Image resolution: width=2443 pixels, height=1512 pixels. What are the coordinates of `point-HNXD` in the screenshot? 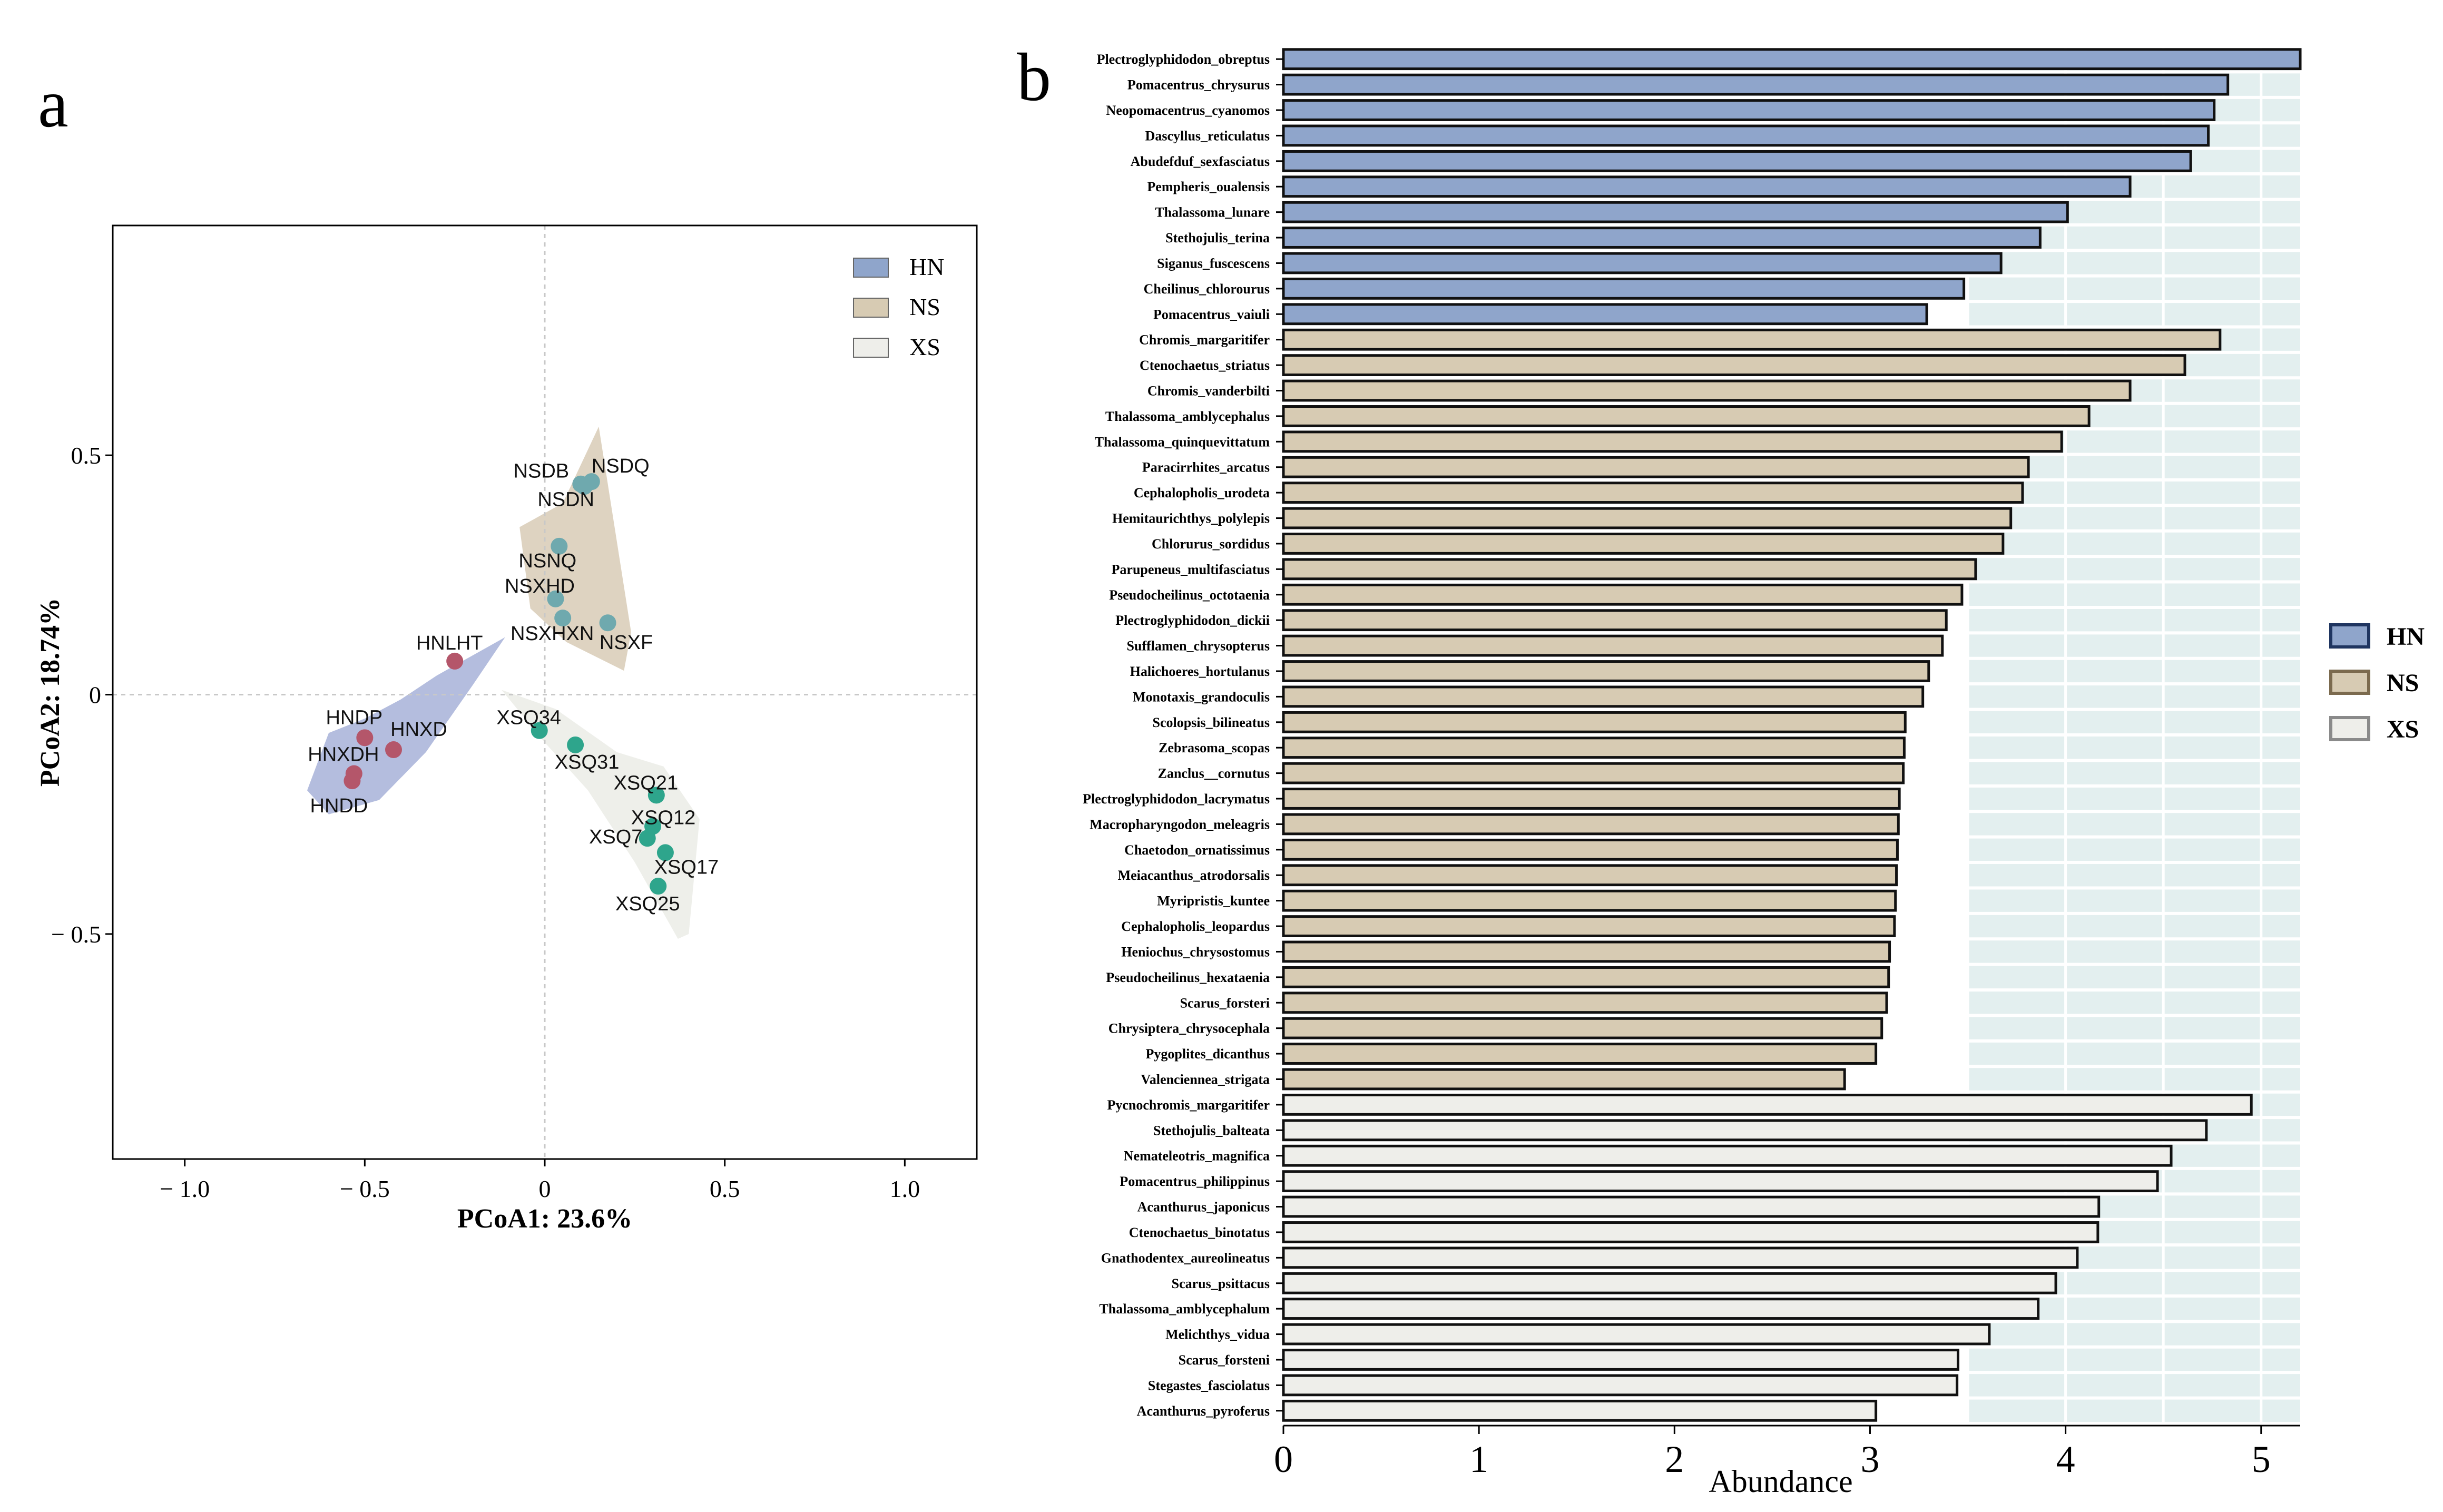 It's located at (393, 750).